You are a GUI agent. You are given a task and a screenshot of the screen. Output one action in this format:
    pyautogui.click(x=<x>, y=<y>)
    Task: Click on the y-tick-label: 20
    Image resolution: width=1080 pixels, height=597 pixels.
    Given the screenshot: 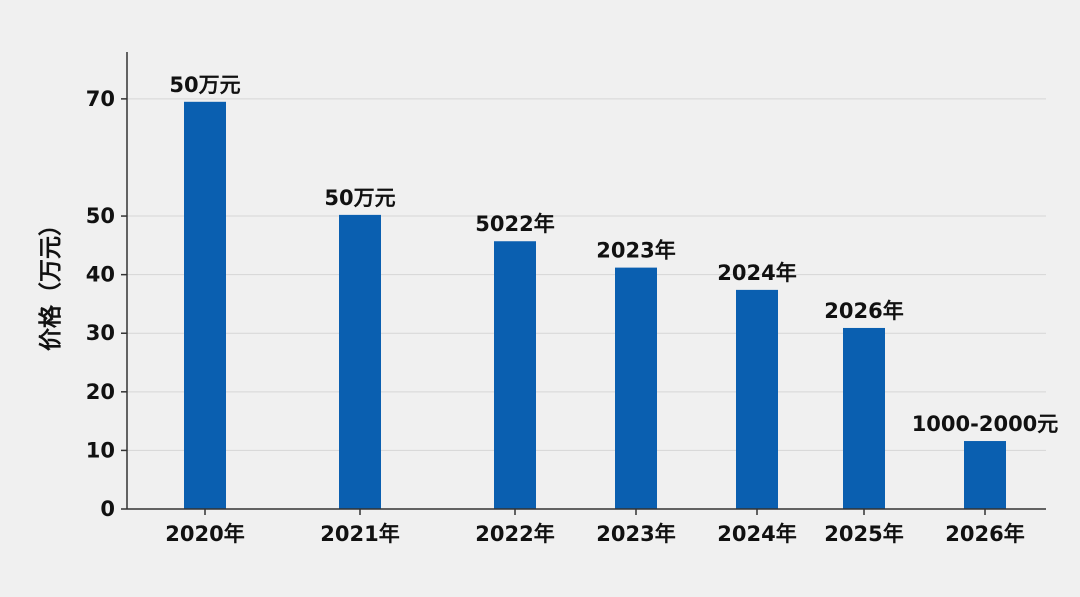 What is the action you would take?
    pyautogui.click(x=100, y=392)
    